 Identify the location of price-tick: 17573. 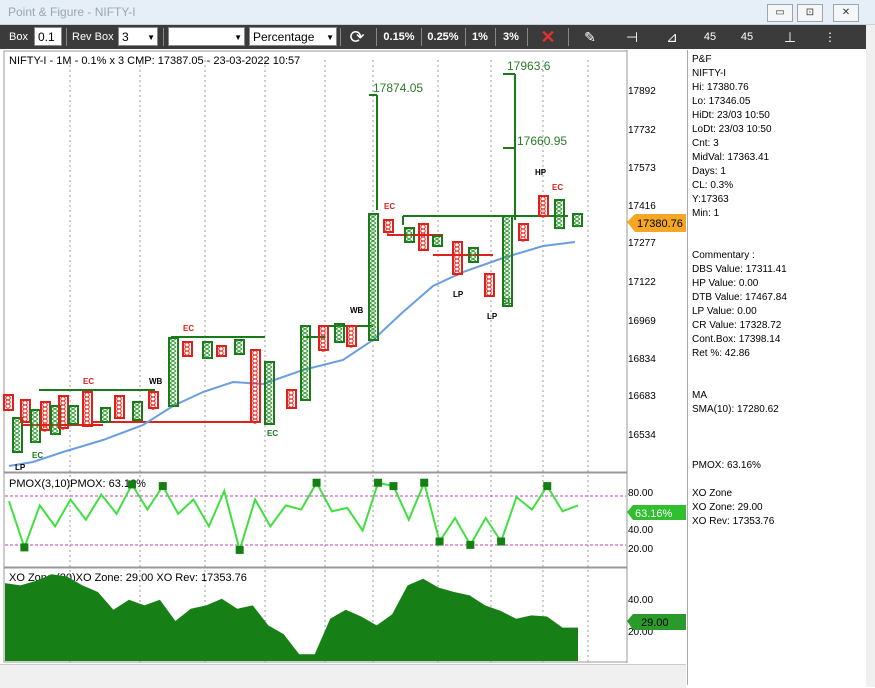
(642, 168).